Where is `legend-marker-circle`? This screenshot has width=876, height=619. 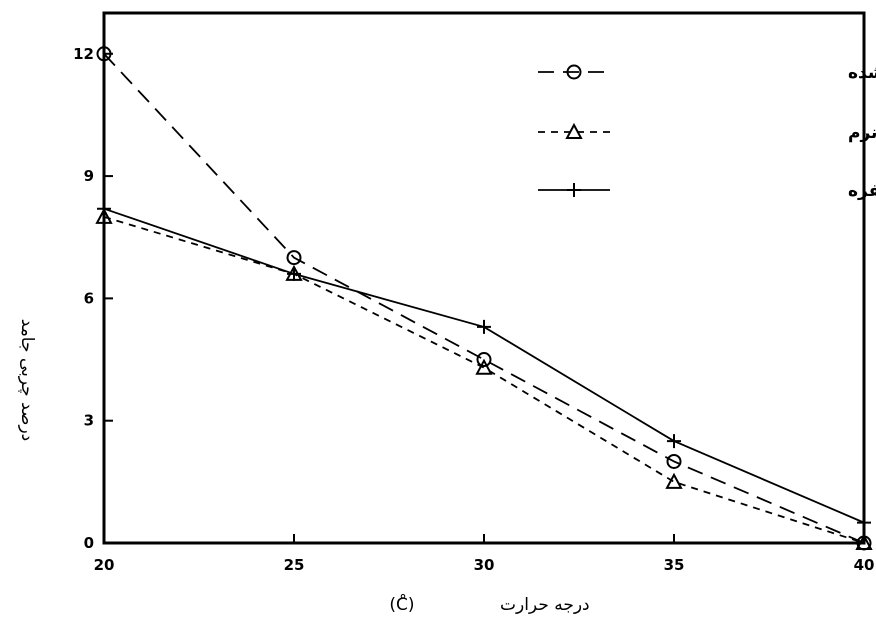
legend-marker-circle is located at coordinates (574, 72).